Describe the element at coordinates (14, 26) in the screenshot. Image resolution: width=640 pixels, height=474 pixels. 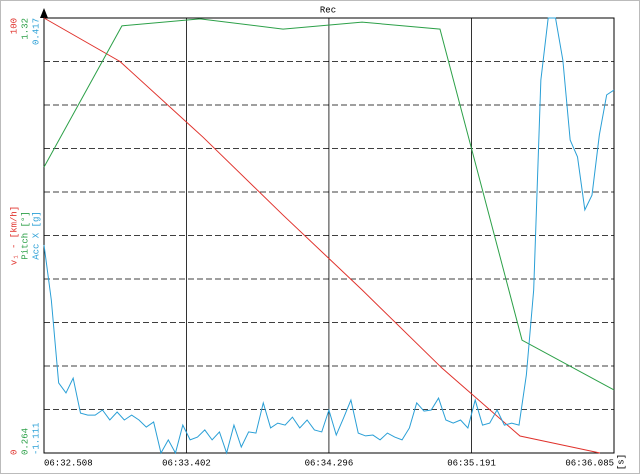
I see `y-axis-max: 100` at that location.